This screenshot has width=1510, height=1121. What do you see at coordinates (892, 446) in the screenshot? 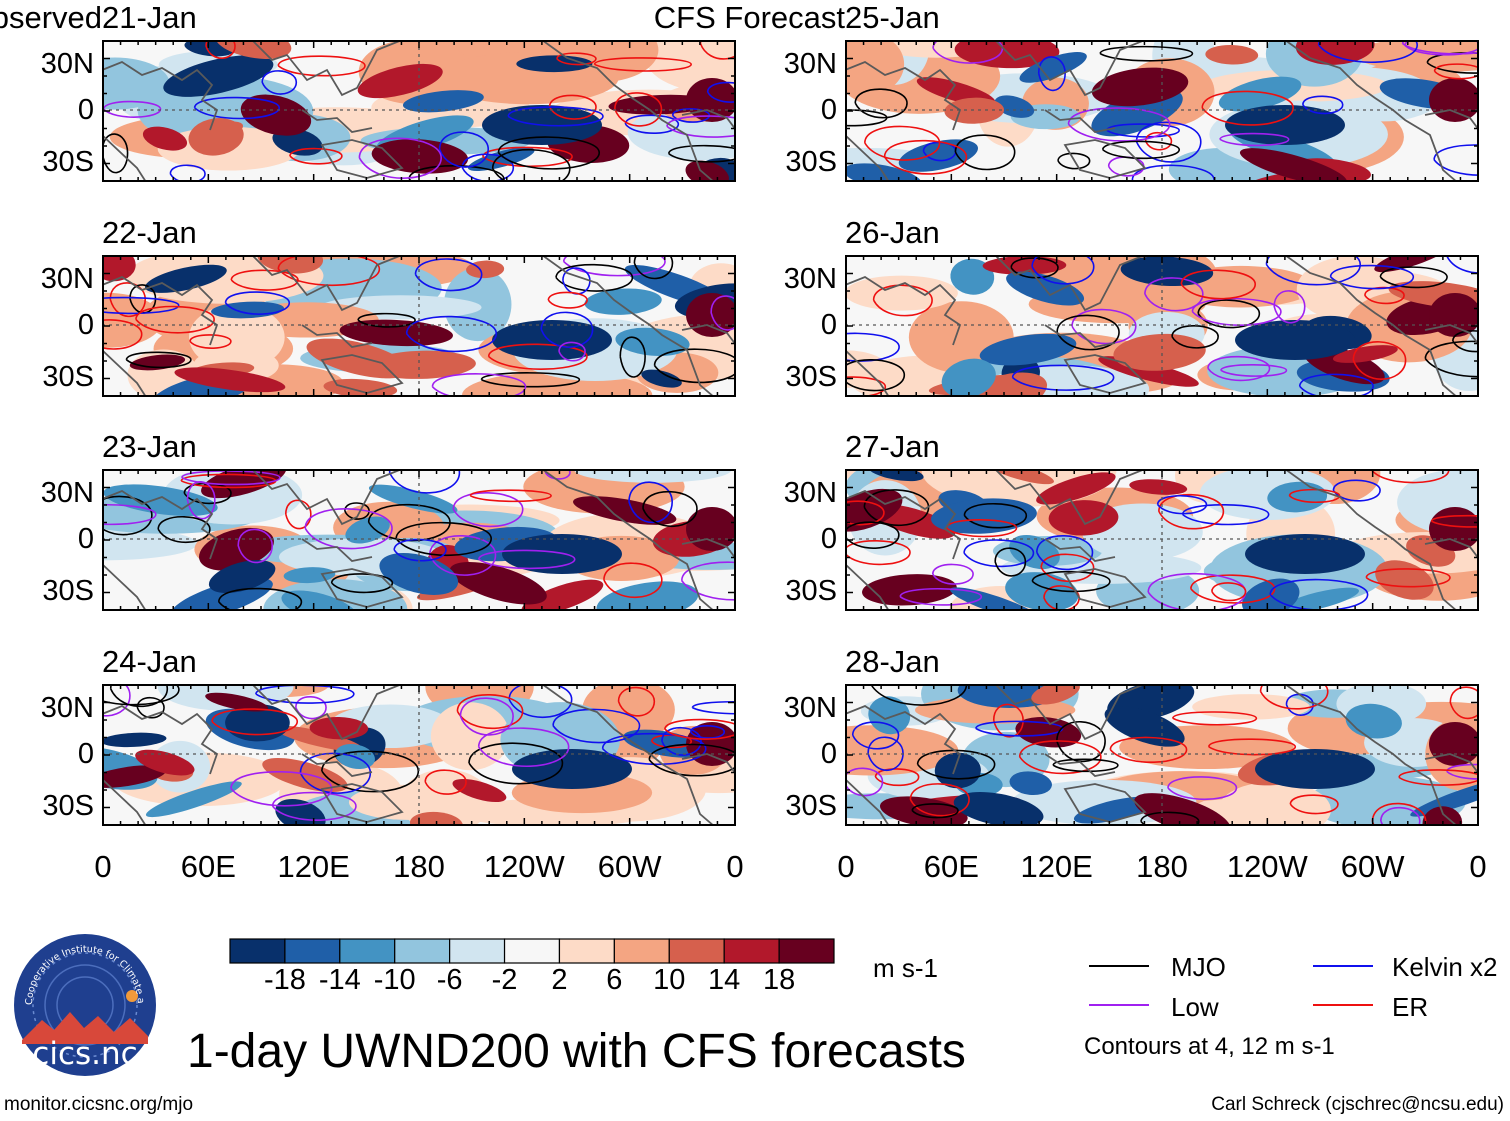
I see `panel-date: 27-Jan` at bounding box center [892, 446].